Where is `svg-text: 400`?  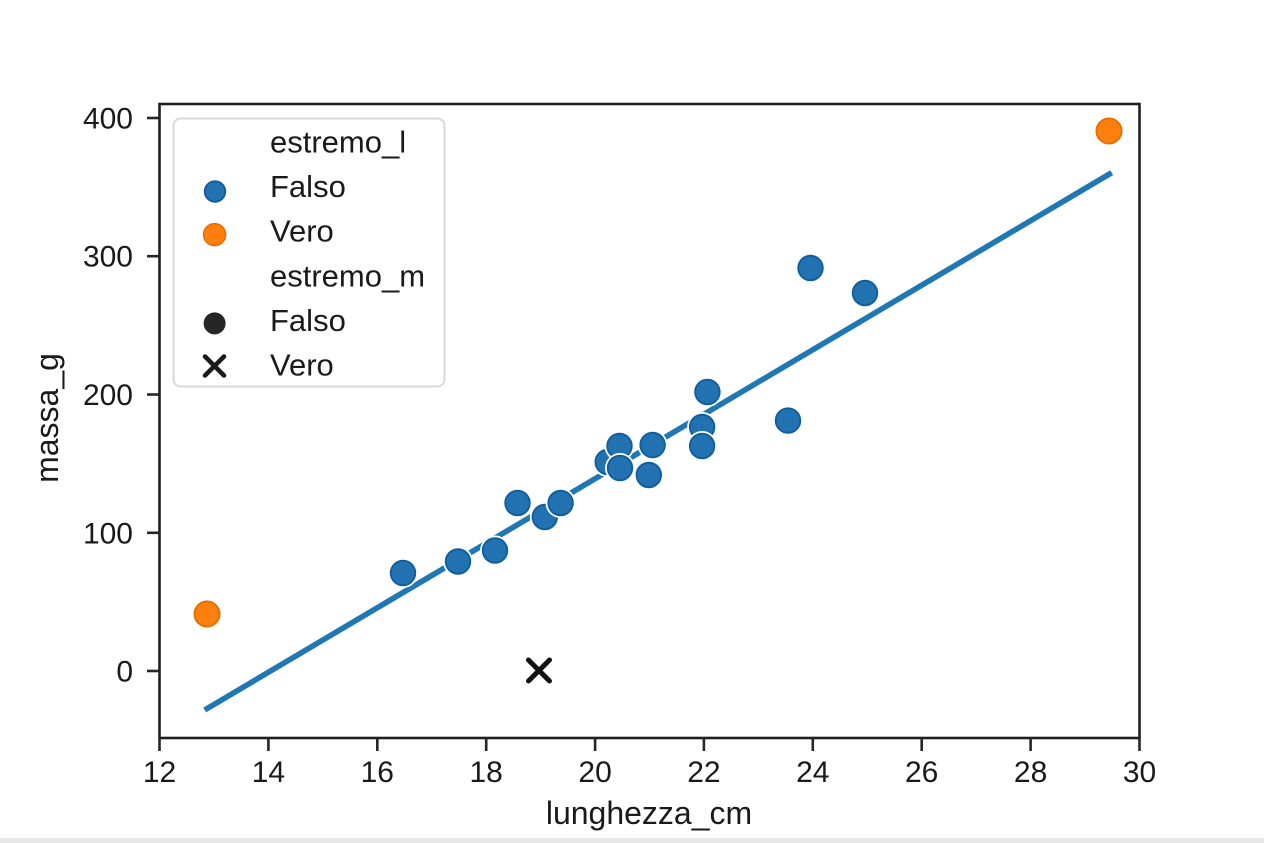 svg-text: 400 is located at coordinates (108, 119).